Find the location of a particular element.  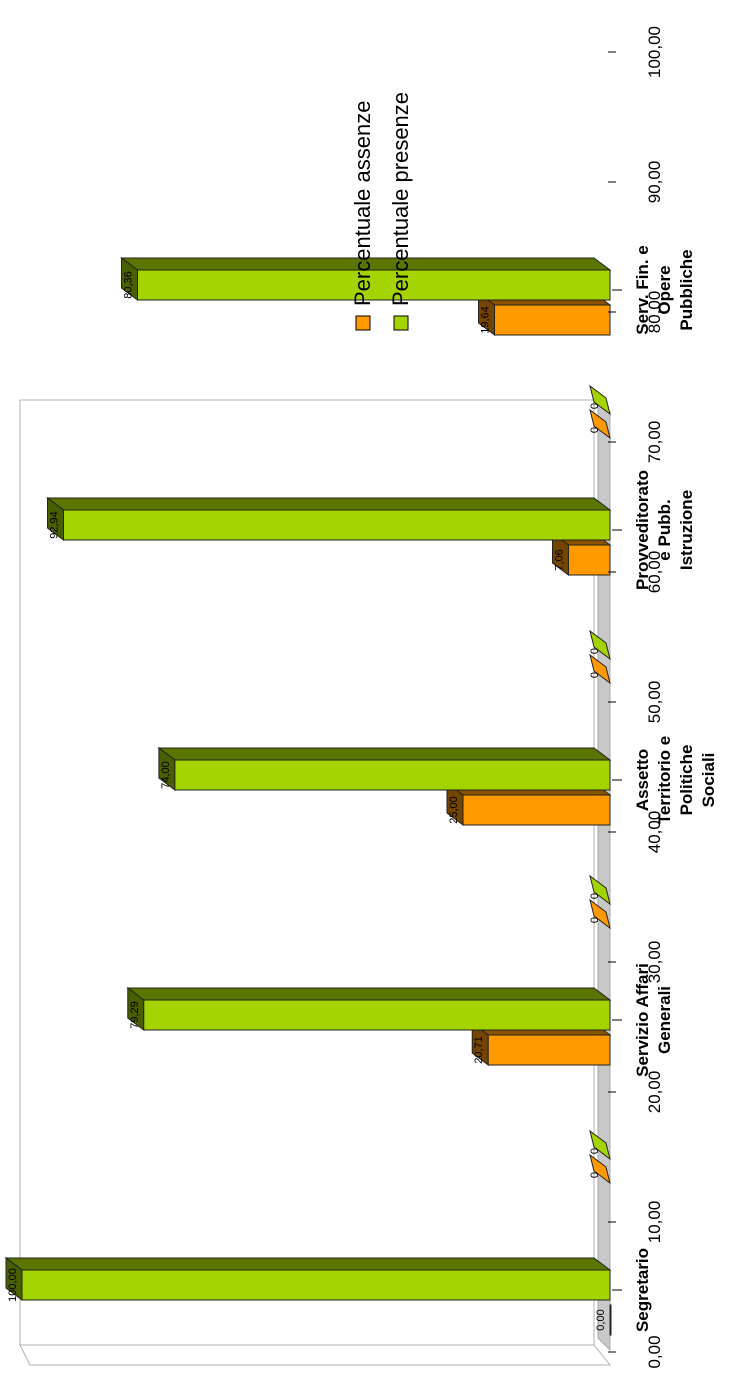

category-label: Territorio e is located at coordinates (664, 780).